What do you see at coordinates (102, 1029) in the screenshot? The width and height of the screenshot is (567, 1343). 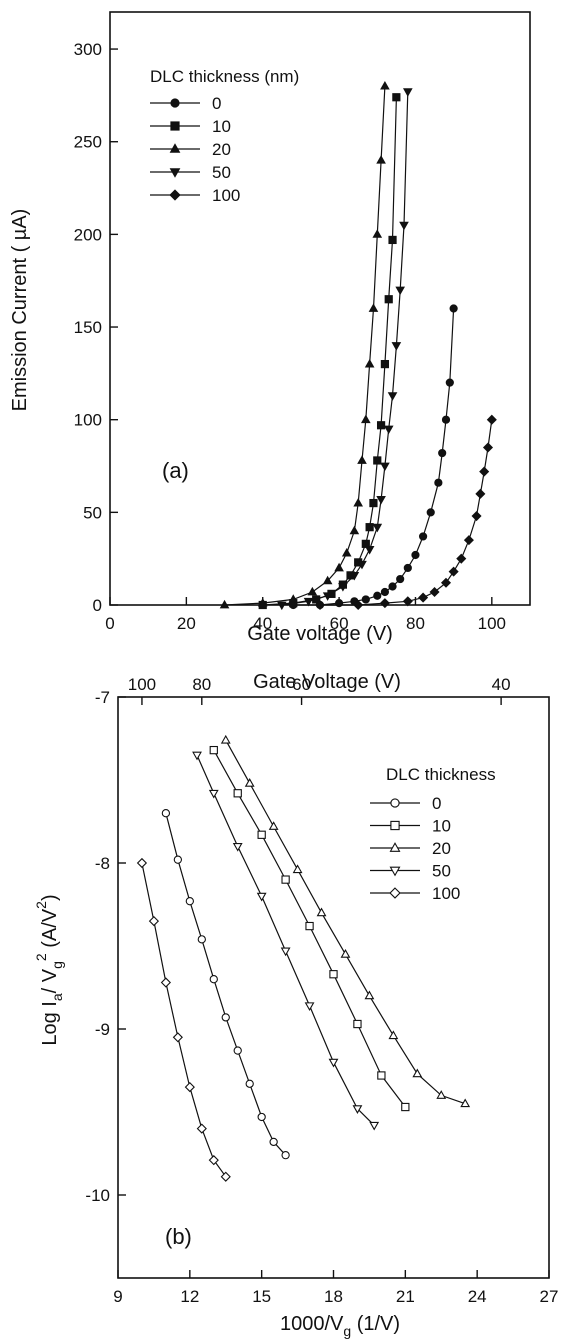 I see `b-y-tick-label-1: -9` at bounding box center [102, 1029].